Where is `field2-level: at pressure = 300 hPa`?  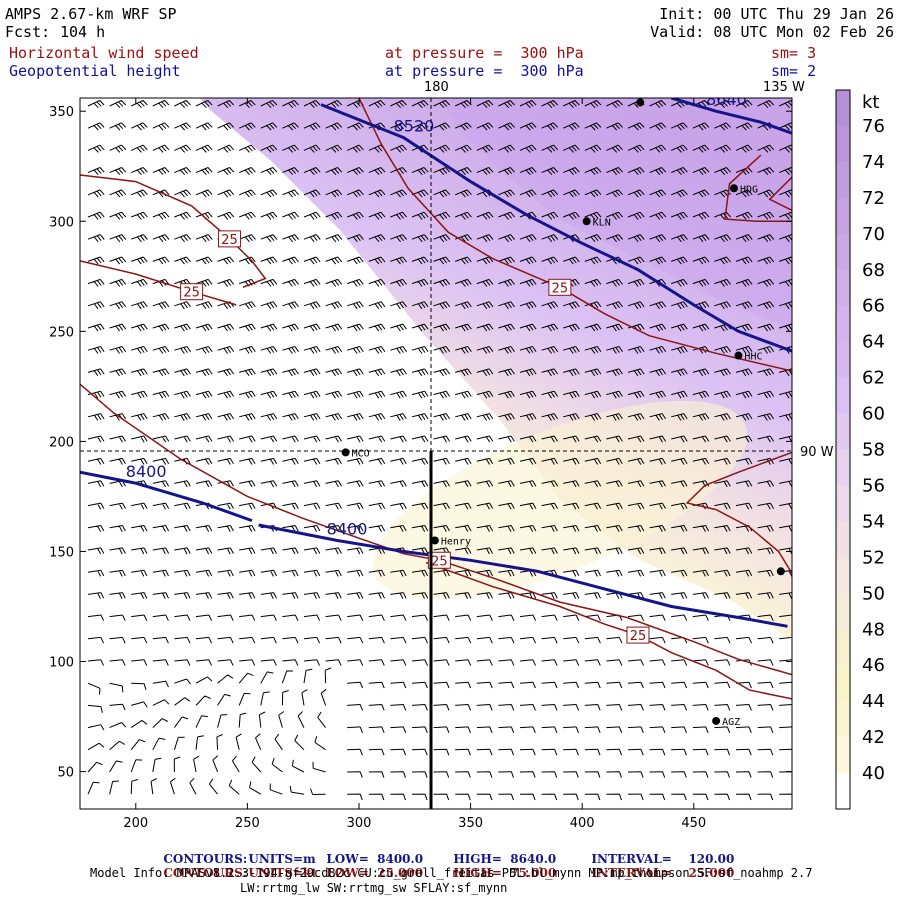 field2-level: at pressure = 300 hPa is located at coordinates (484, 71).